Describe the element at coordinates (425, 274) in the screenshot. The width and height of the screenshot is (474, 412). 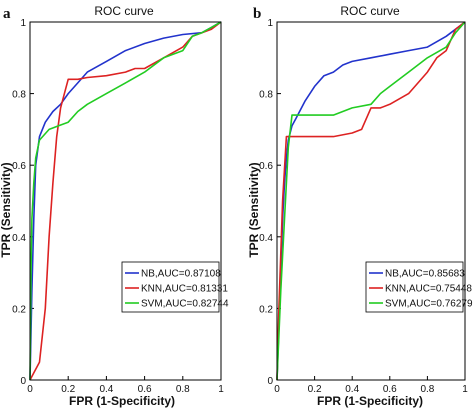
I see `legend-entry-nb: NB,AUC=0.85683` at that location.